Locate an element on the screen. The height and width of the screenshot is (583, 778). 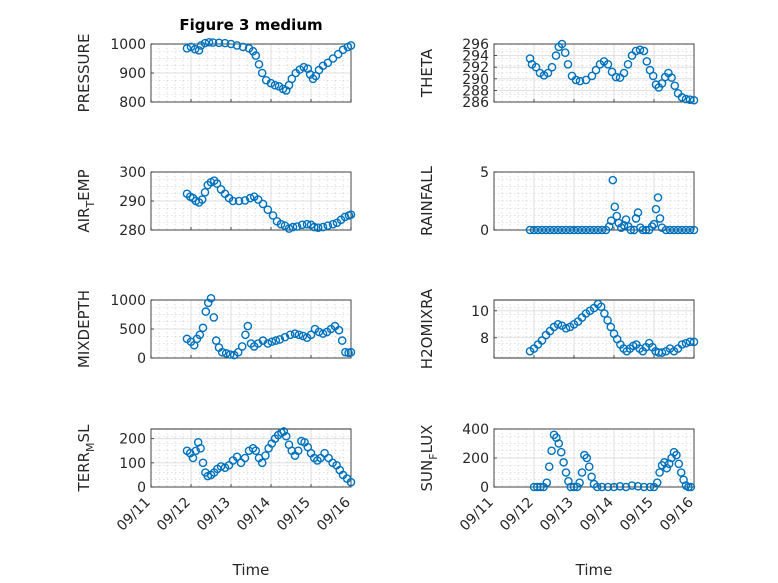
subplot-h2omixra: 8 10 H2OMIXRA is located at coordinates (558, 328).